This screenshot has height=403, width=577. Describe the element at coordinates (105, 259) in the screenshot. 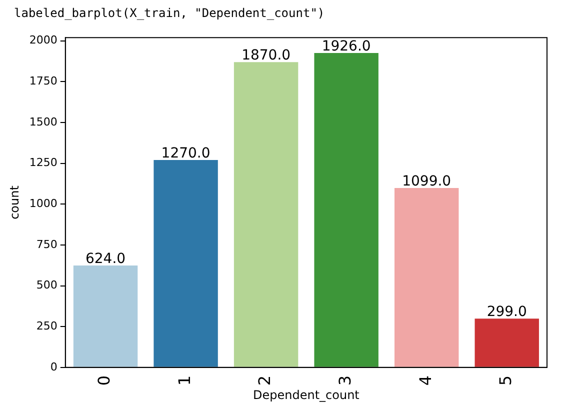

I see `data-label: 624.0` at that location.